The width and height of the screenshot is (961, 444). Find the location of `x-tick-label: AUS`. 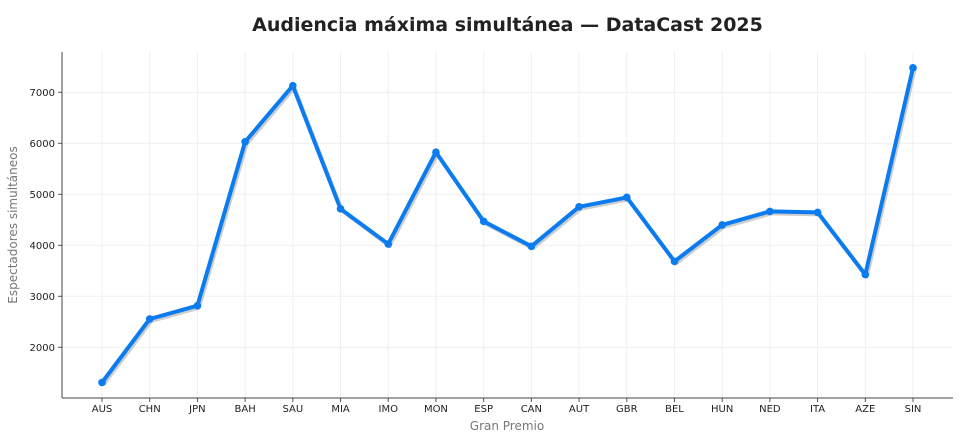

x-tick-label: AUS is located at coordinates (102, 409).